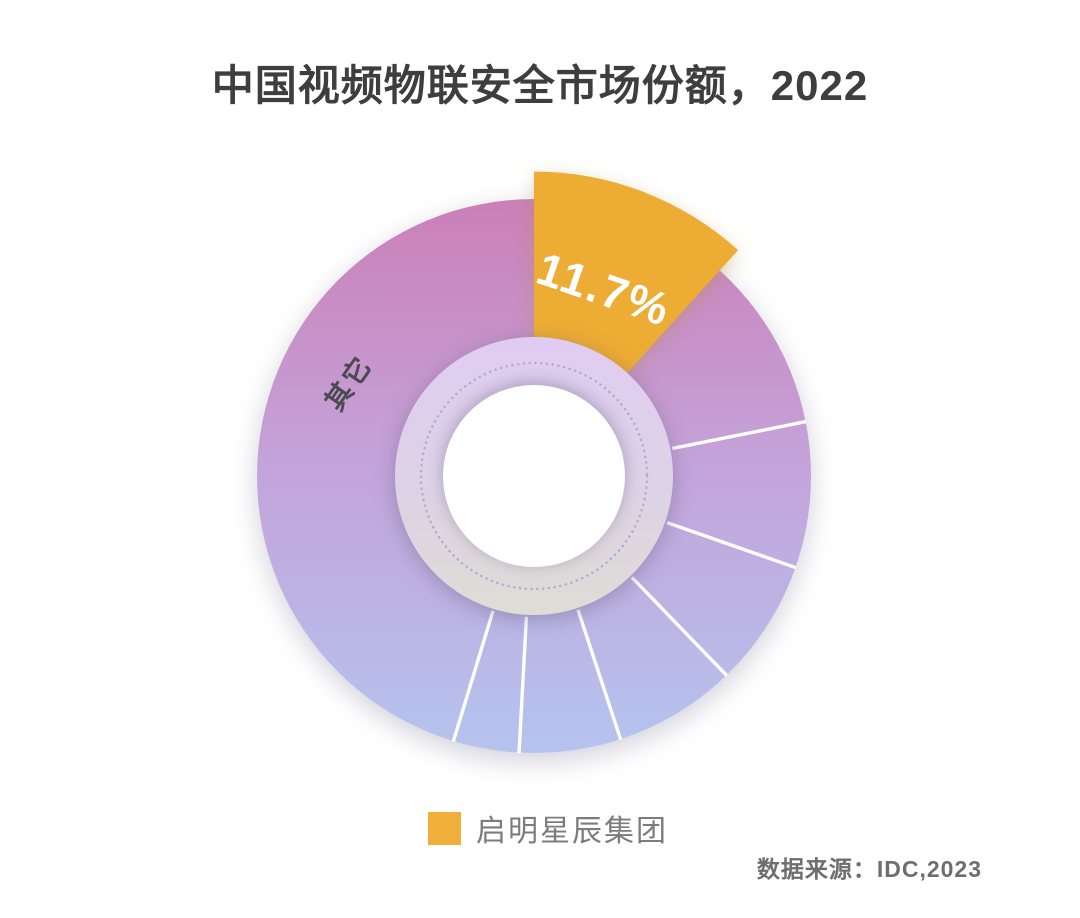 This screenshot has height=918, width=1080. Describe the element at coordinates (540, 85) in the screenshot. I see `page-title: 中国视频物联安全市场份额，2022` at that location.